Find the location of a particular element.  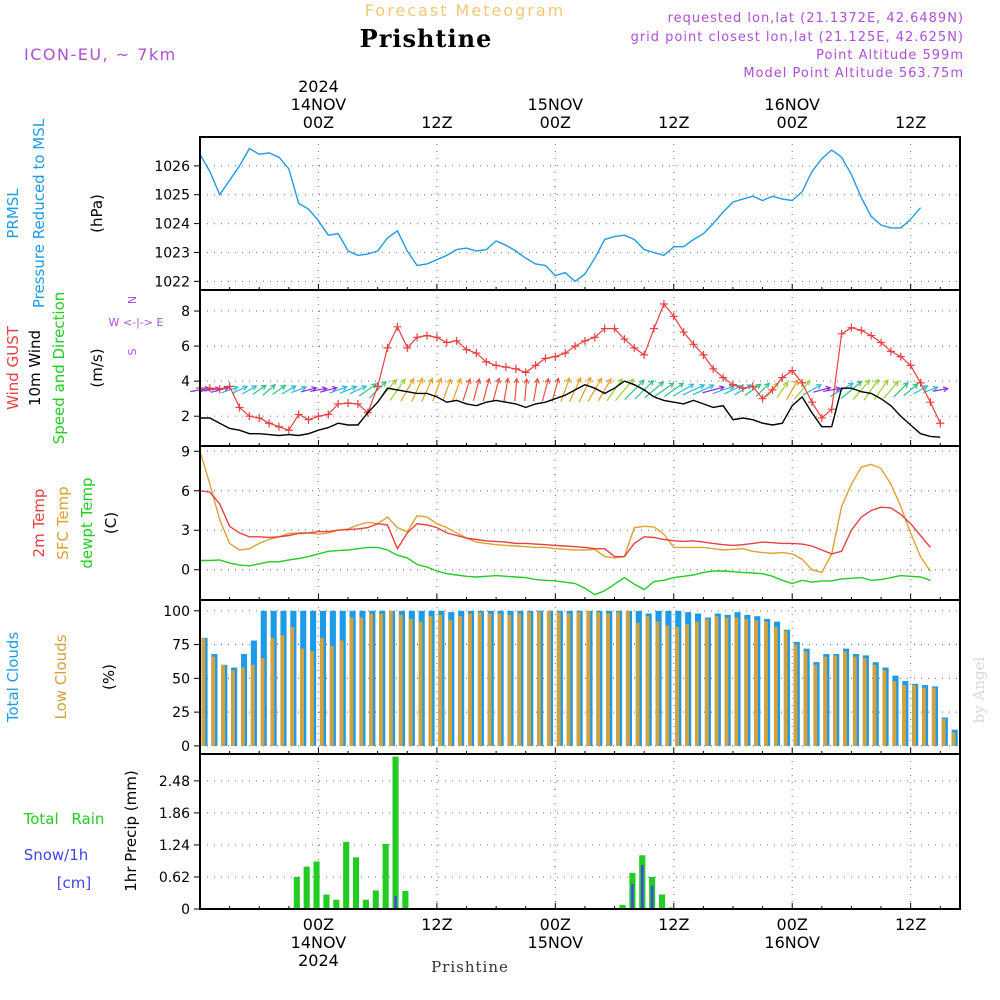

compass-north: N is located at coordinates (132, 300).